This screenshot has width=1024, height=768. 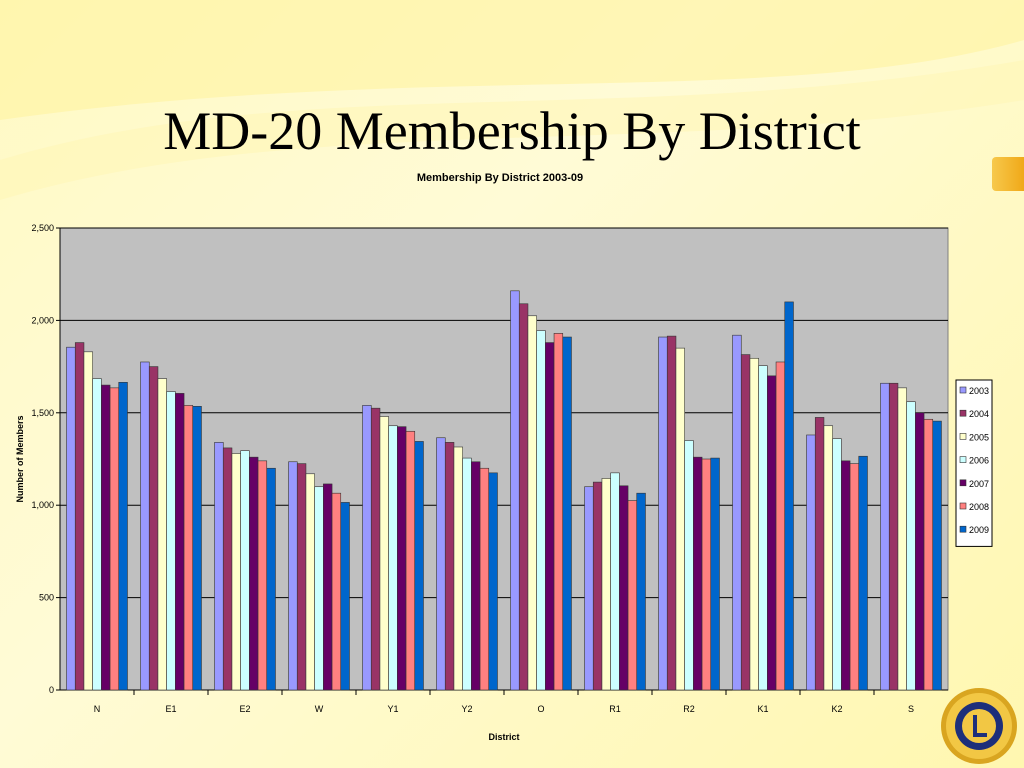 I want to click on bar-O-2007, so click(x=550, y=516).